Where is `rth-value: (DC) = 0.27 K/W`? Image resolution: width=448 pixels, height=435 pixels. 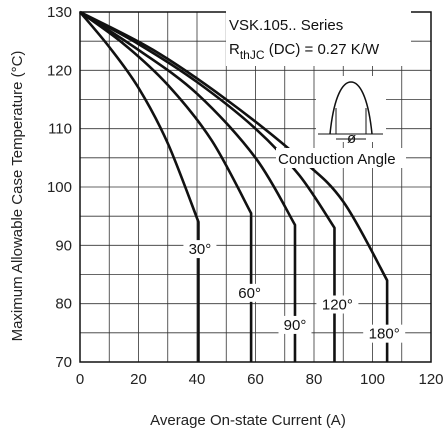
rth-value: (DC) = 0.27 K/W is located at coordinates (322, 49).